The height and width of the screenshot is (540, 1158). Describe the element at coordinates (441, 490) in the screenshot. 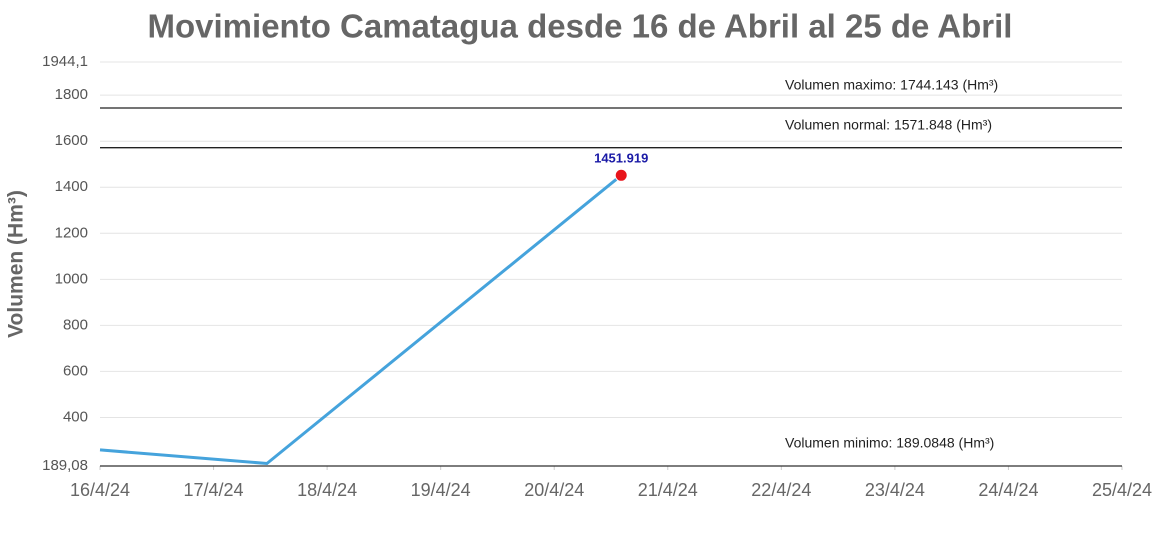

I see `x-tick-label: 19/4/24` at that location.